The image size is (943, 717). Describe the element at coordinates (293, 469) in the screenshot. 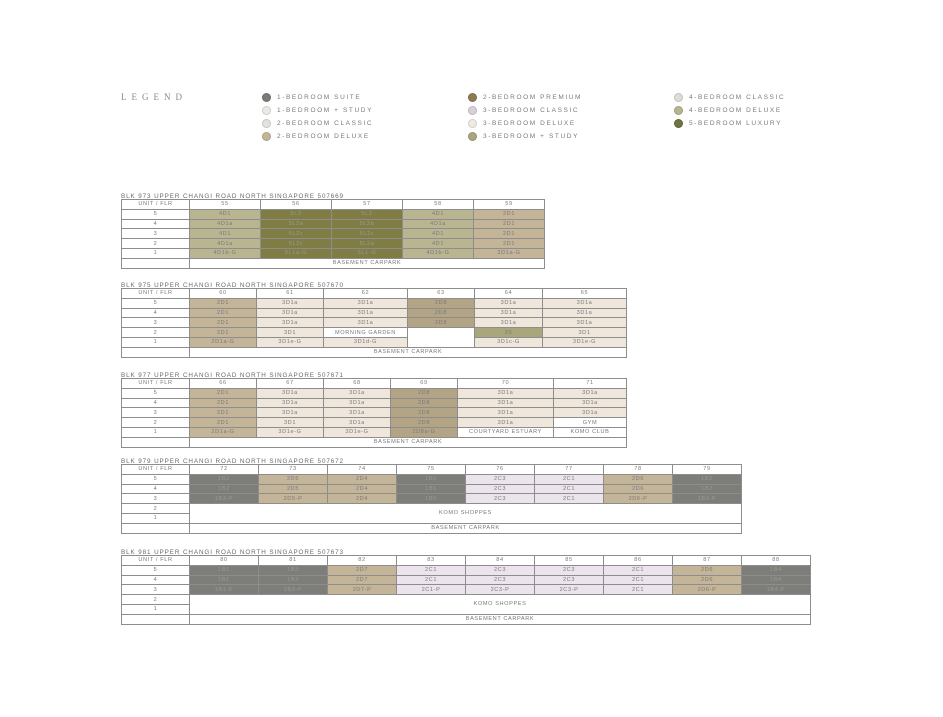

I see `unit-header: 73` at that location.